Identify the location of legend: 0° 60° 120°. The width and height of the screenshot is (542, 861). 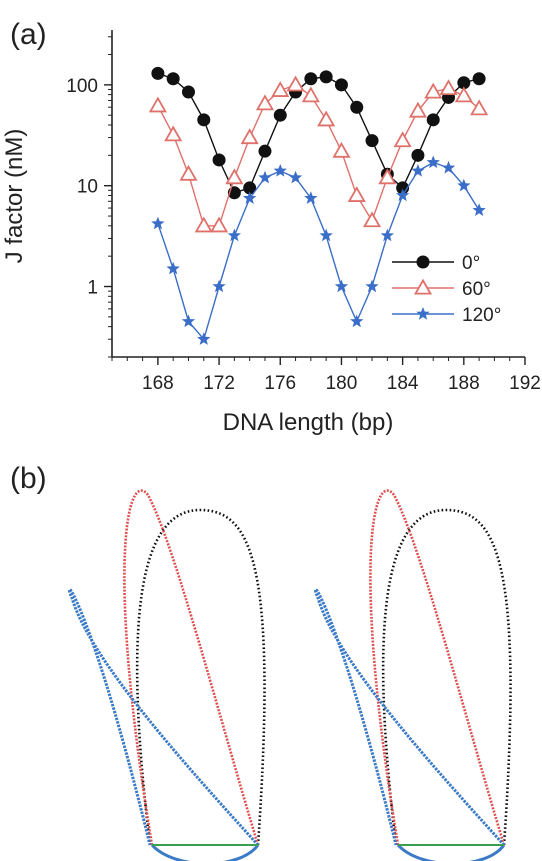
(446, 289).